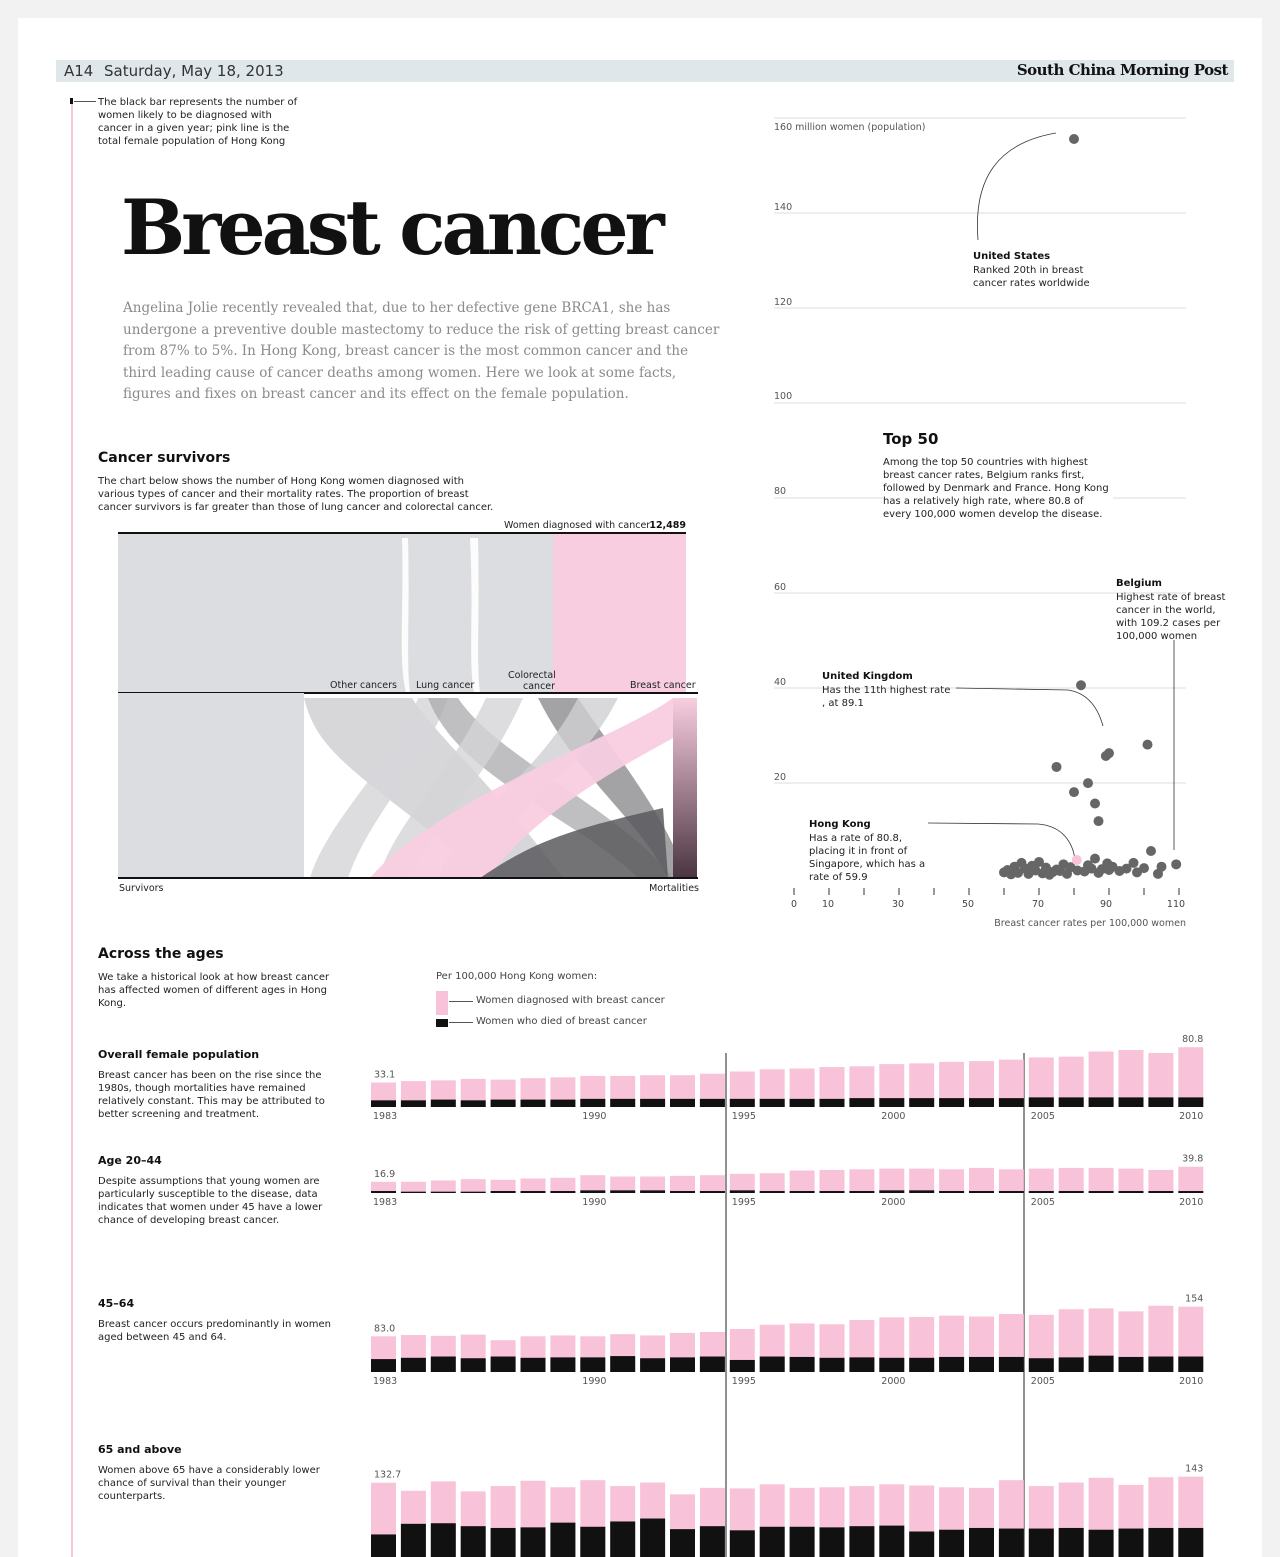 The width and height of the screenshot is (1280, 1557). Describe the element at coordinates (384, 1328) in the screenshot. I see `first-value-label: 83.0` at that location.